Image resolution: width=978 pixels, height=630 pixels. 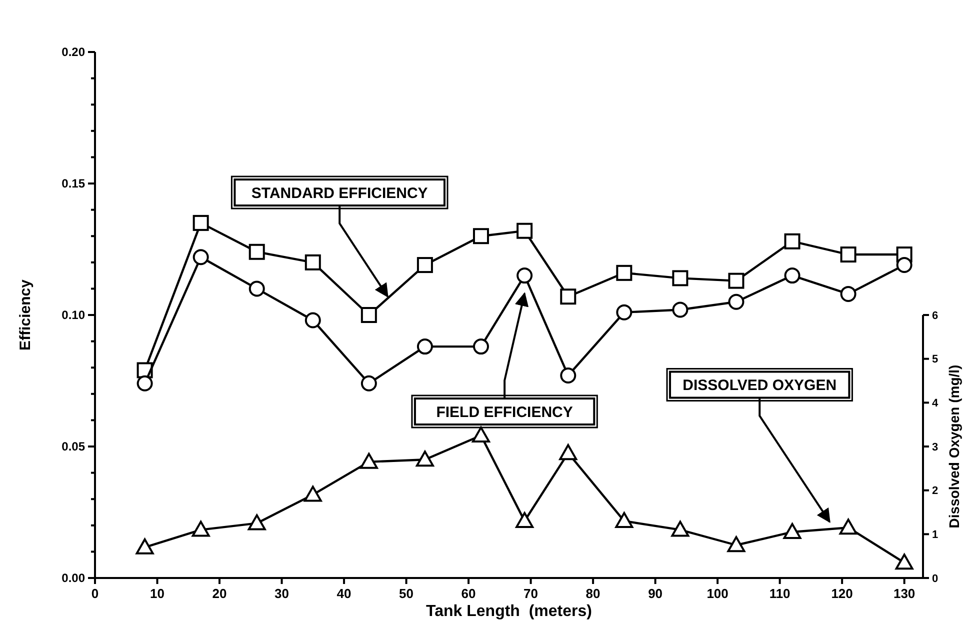 What do you see at coordinates (935, 360) in the screenshot?
I see `y2-tick-label: 5` at bounding box center [935, 360].